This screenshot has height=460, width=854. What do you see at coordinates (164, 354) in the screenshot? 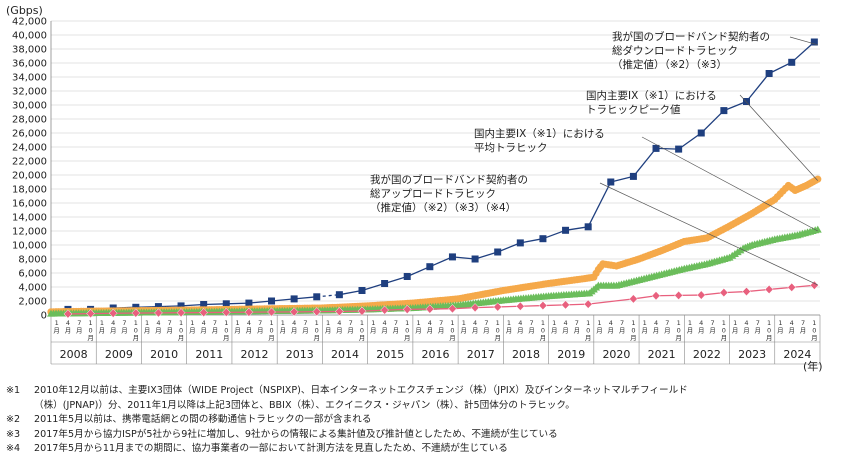
I see `year-label: 2010` at bounding box center [164, 354].